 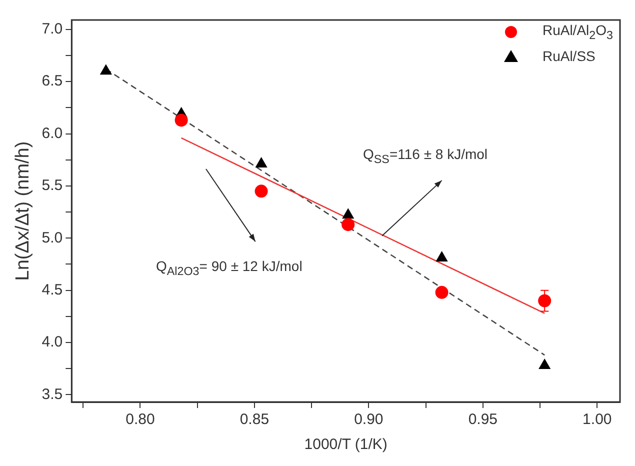 What do you see at coordinates (52, 133) in the screenshot?
I see `y-tick-label: 6.0` at bounding box center [52, 133].